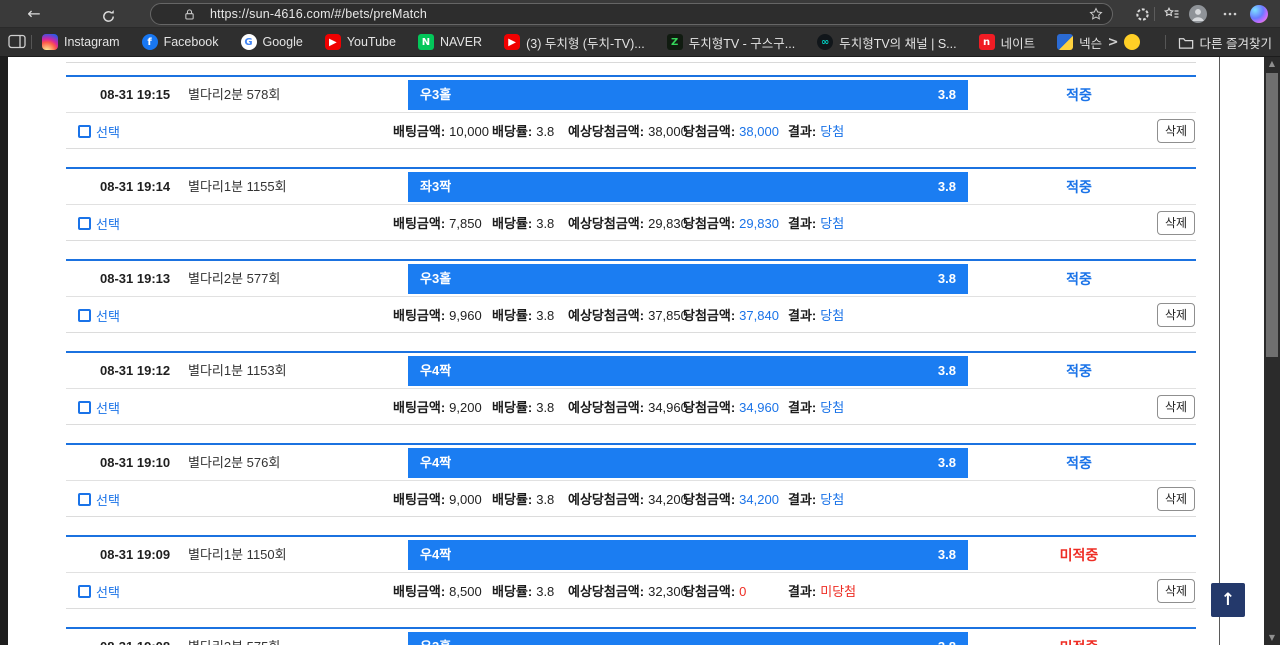  Describe the element at coordinates (1113, 42) in the screenshot. I see `bookmarks-overflow-chevron: >` at that location.